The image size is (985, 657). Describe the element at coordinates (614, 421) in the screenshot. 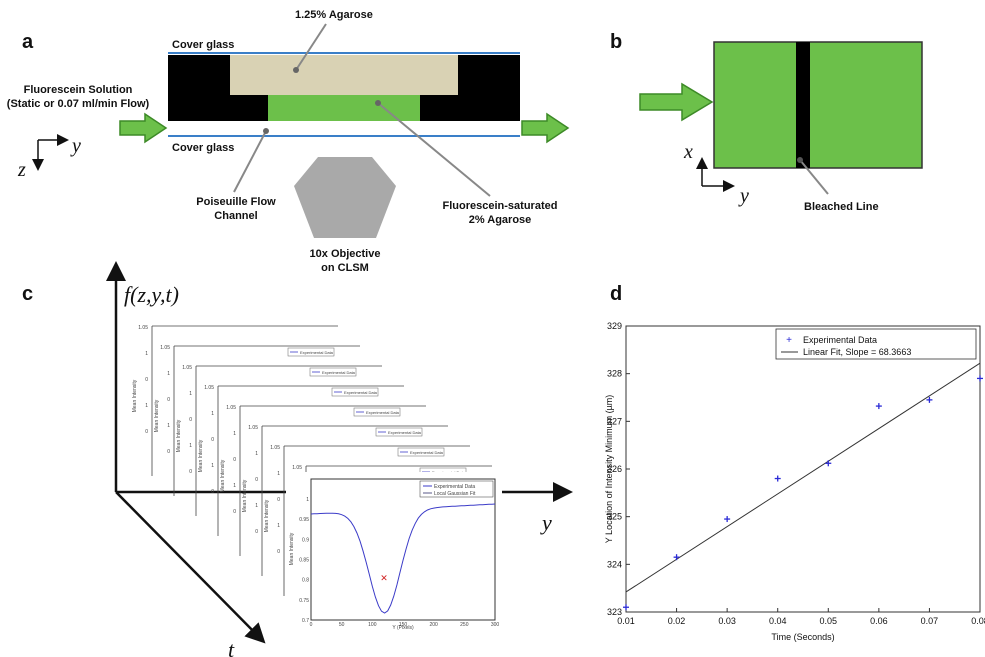

I see `y-tick-label: 327` at that location.